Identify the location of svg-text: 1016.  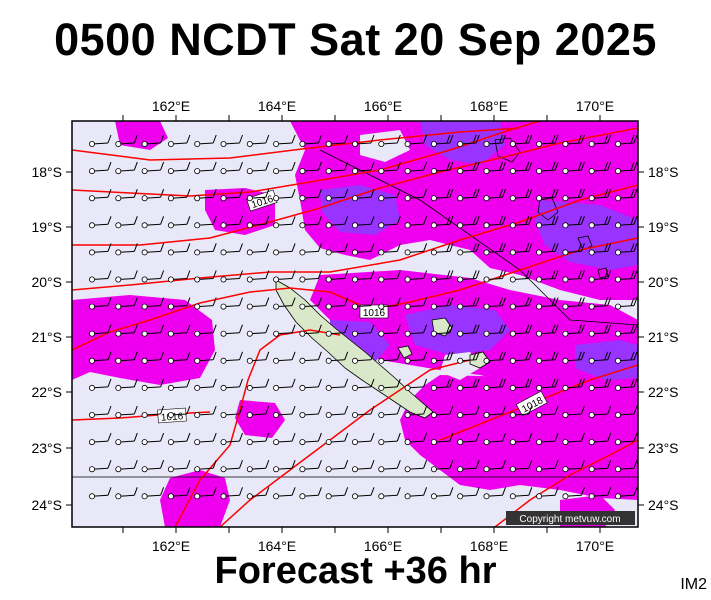
(374, 313).